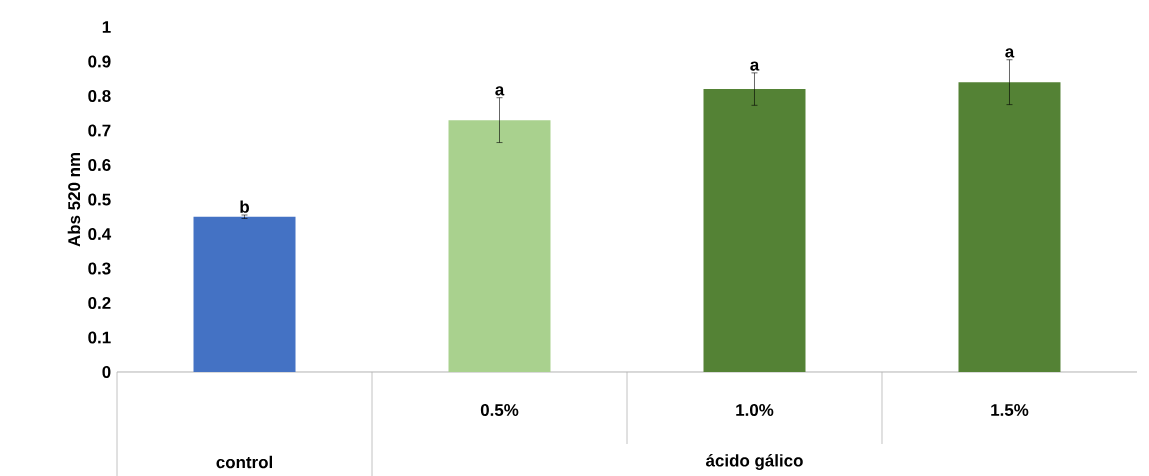 The width and height of the screenshot is (1149, 476). Describe the element at coordinates (106, 27) in the screenshot. I see `y-tick-label: 1` at that location.